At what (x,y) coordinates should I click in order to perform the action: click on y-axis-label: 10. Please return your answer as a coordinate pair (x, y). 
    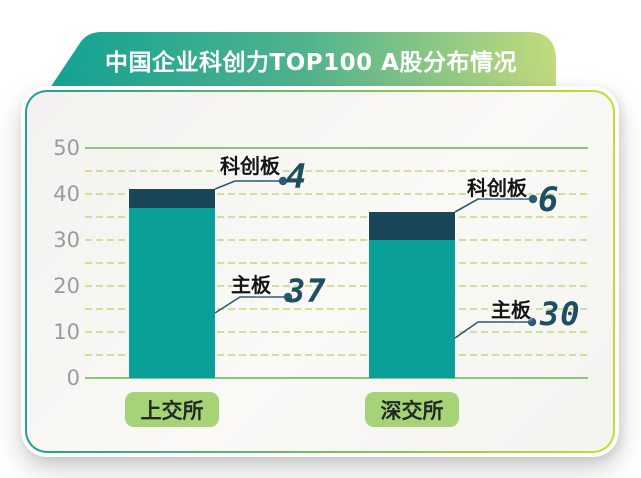
    Looking at the image, I should click on (66, 332).